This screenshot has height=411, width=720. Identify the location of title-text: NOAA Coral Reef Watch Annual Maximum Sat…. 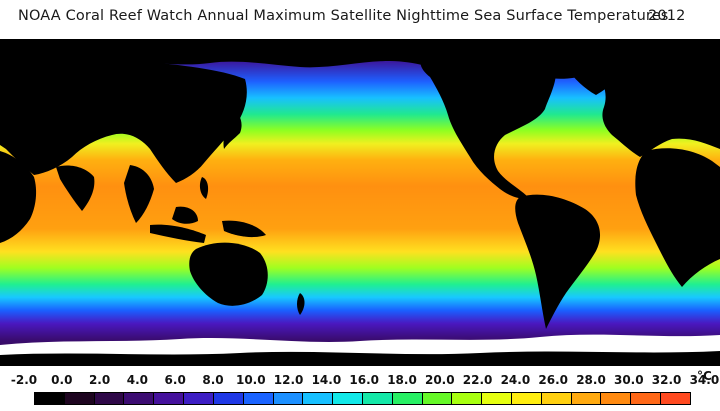
(343, 16).